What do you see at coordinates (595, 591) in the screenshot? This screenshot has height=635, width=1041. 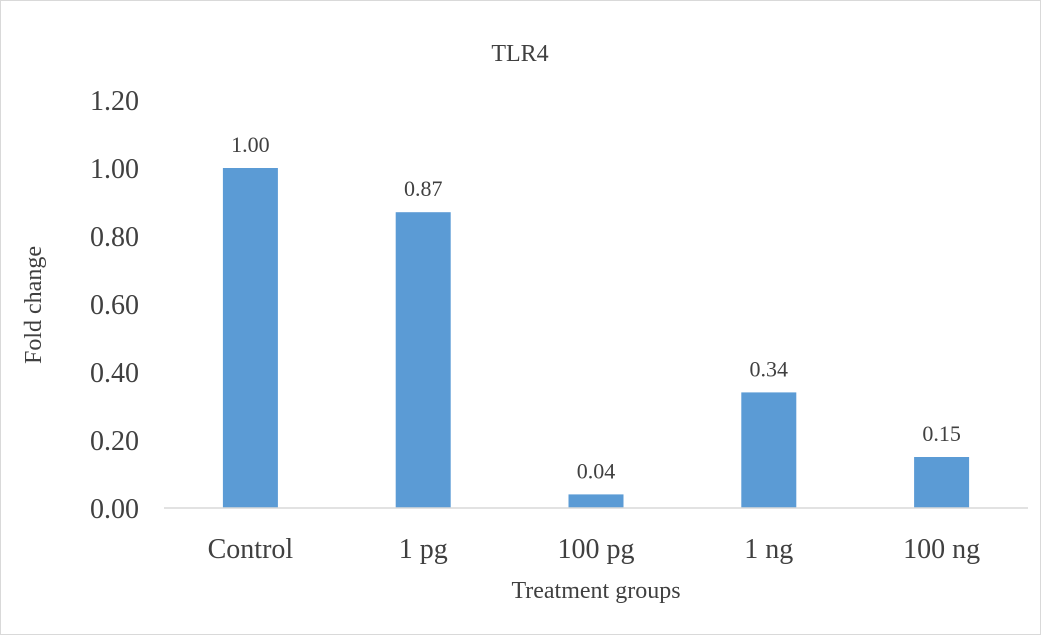 I see `x-axis-title: Treatment groups` at bounding box center [595, 591].